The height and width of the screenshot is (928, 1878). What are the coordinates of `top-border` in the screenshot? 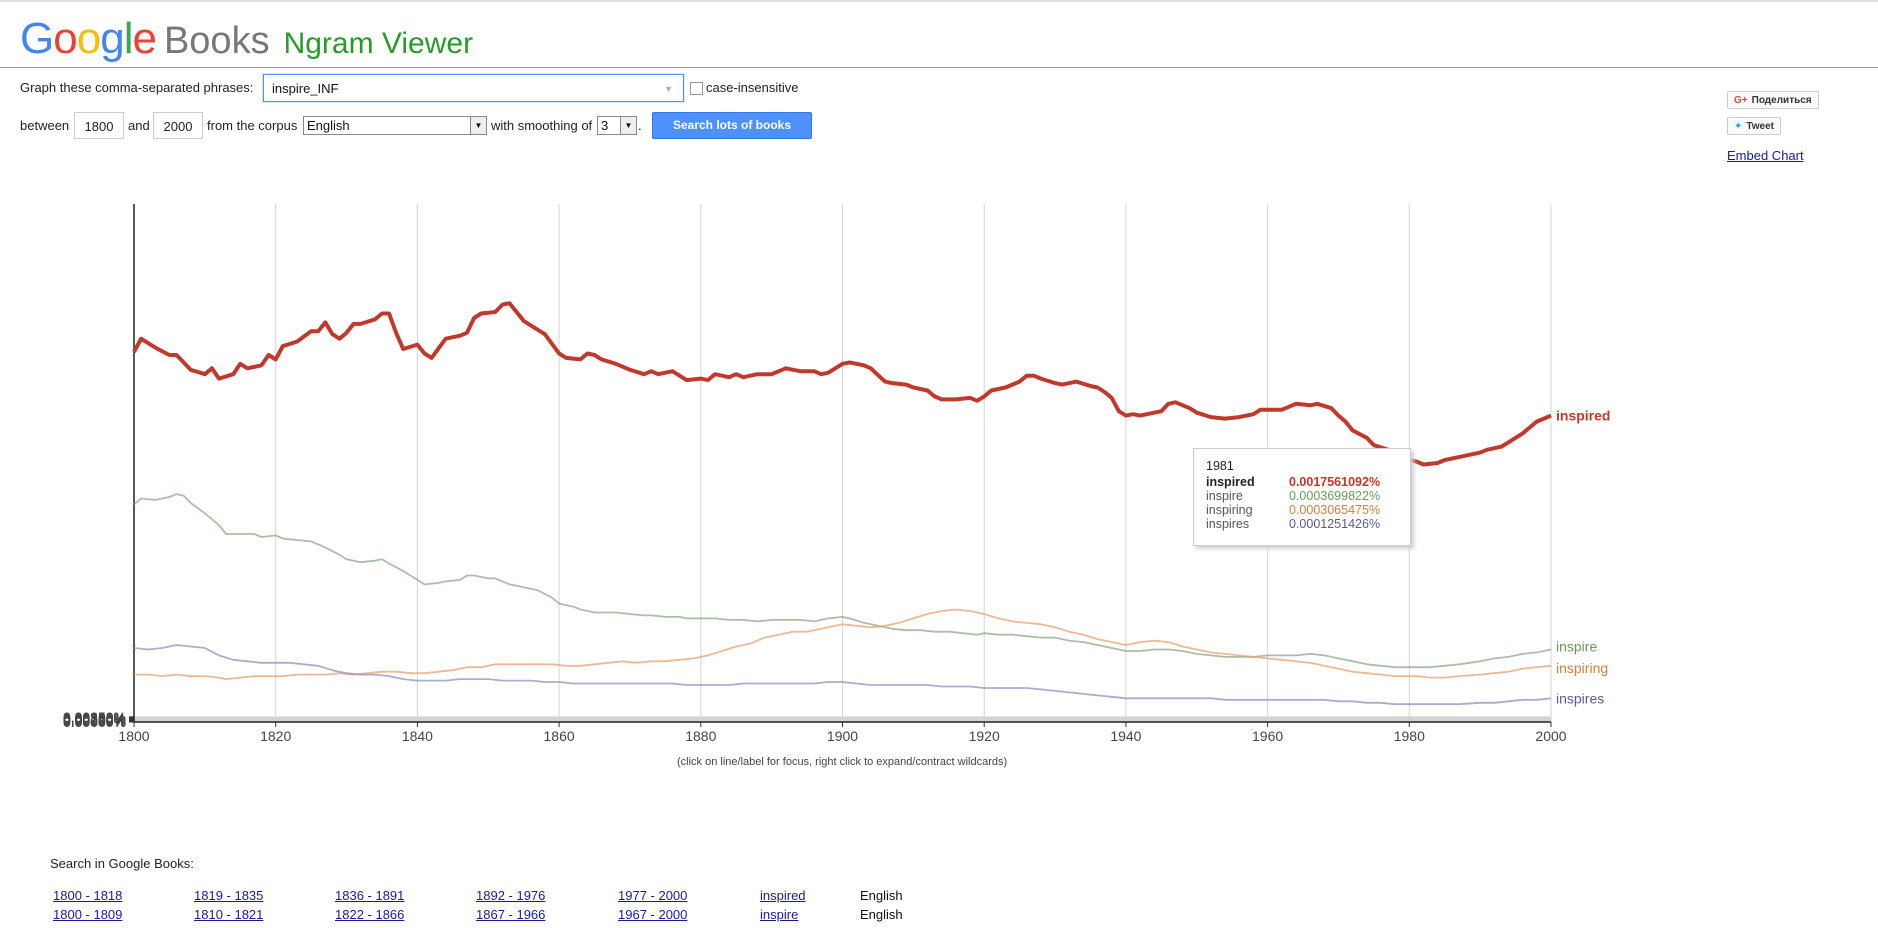 It's located at (939, 1).